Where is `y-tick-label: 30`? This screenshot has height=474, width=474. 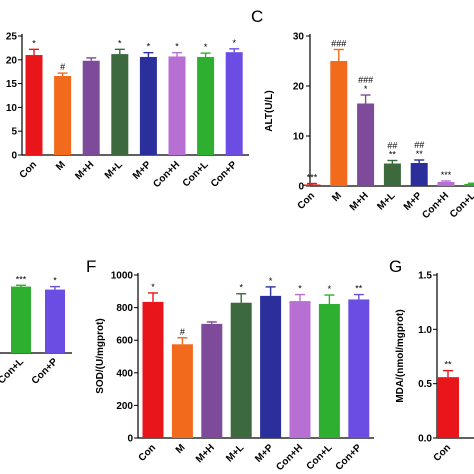 y-tick-label: 30 is located at coordinates (299, 37).